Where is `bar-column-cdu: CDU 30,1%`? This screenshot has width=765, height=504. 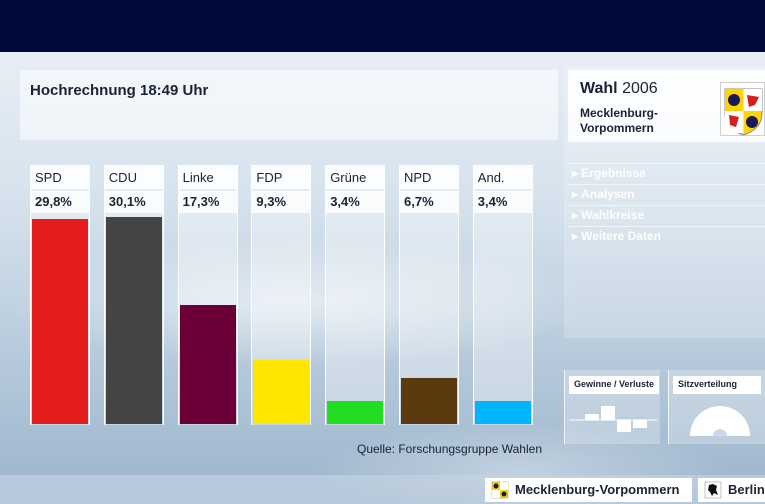
bar-column-cdu: CDU 30,1% is located at coordinates (133, 295).